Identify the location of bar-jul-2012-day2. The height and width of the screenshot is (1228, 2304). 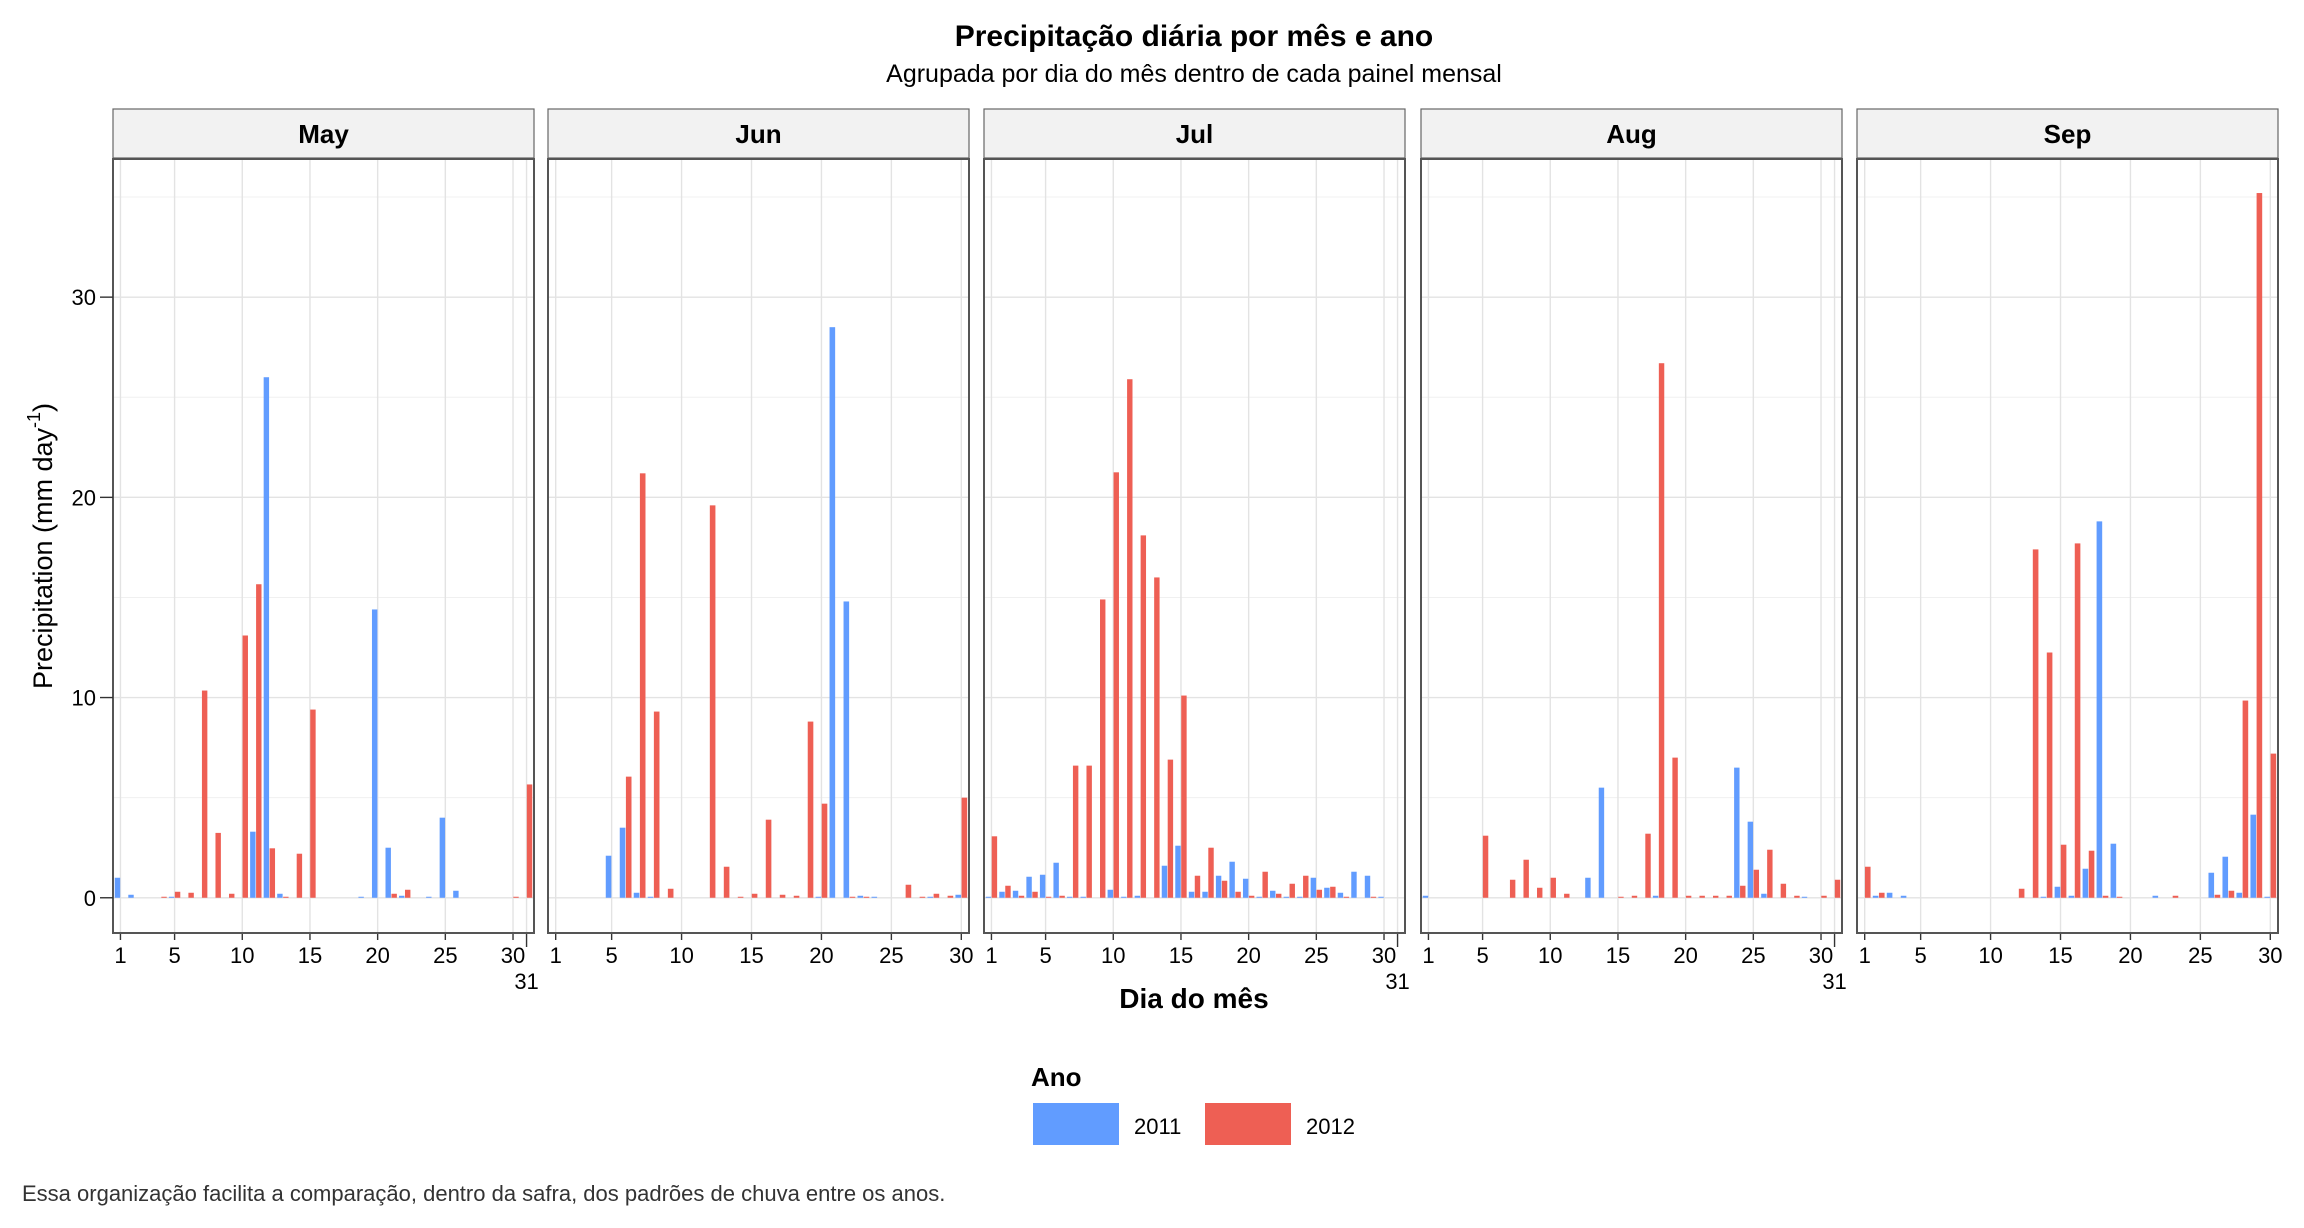
(1008, 891).